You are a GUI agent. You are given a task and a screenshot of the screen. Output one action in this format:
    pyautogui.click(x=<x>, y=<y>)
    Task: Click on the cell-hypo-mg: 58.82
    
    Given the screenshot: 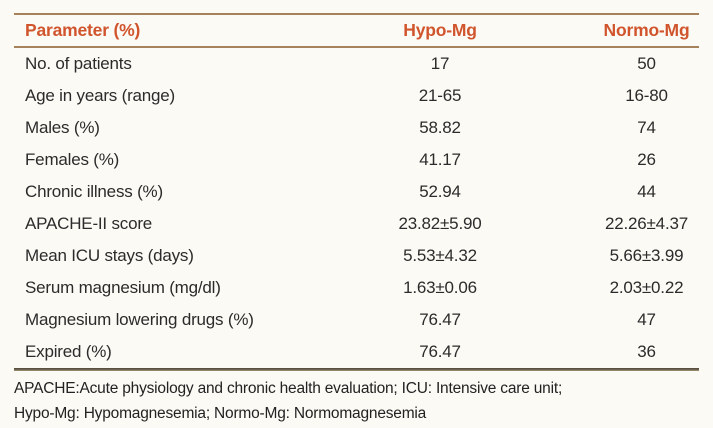 What is the action you would take?
    pyautogui.click(x=440, y=127)
    